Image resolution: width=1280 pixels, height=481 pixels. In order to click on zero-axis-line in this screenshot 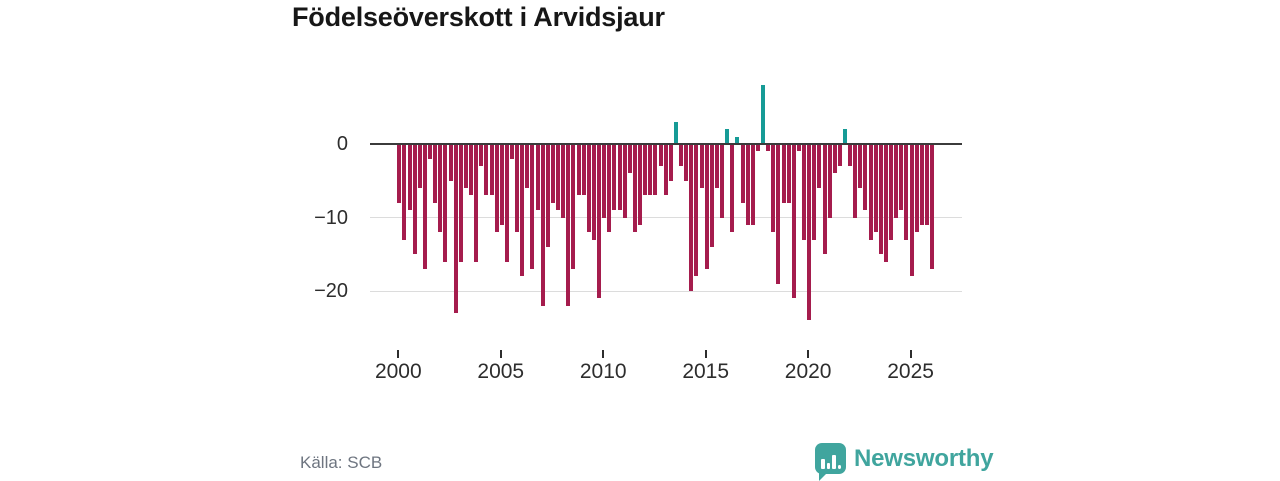, I will do `click(666, 144)`.